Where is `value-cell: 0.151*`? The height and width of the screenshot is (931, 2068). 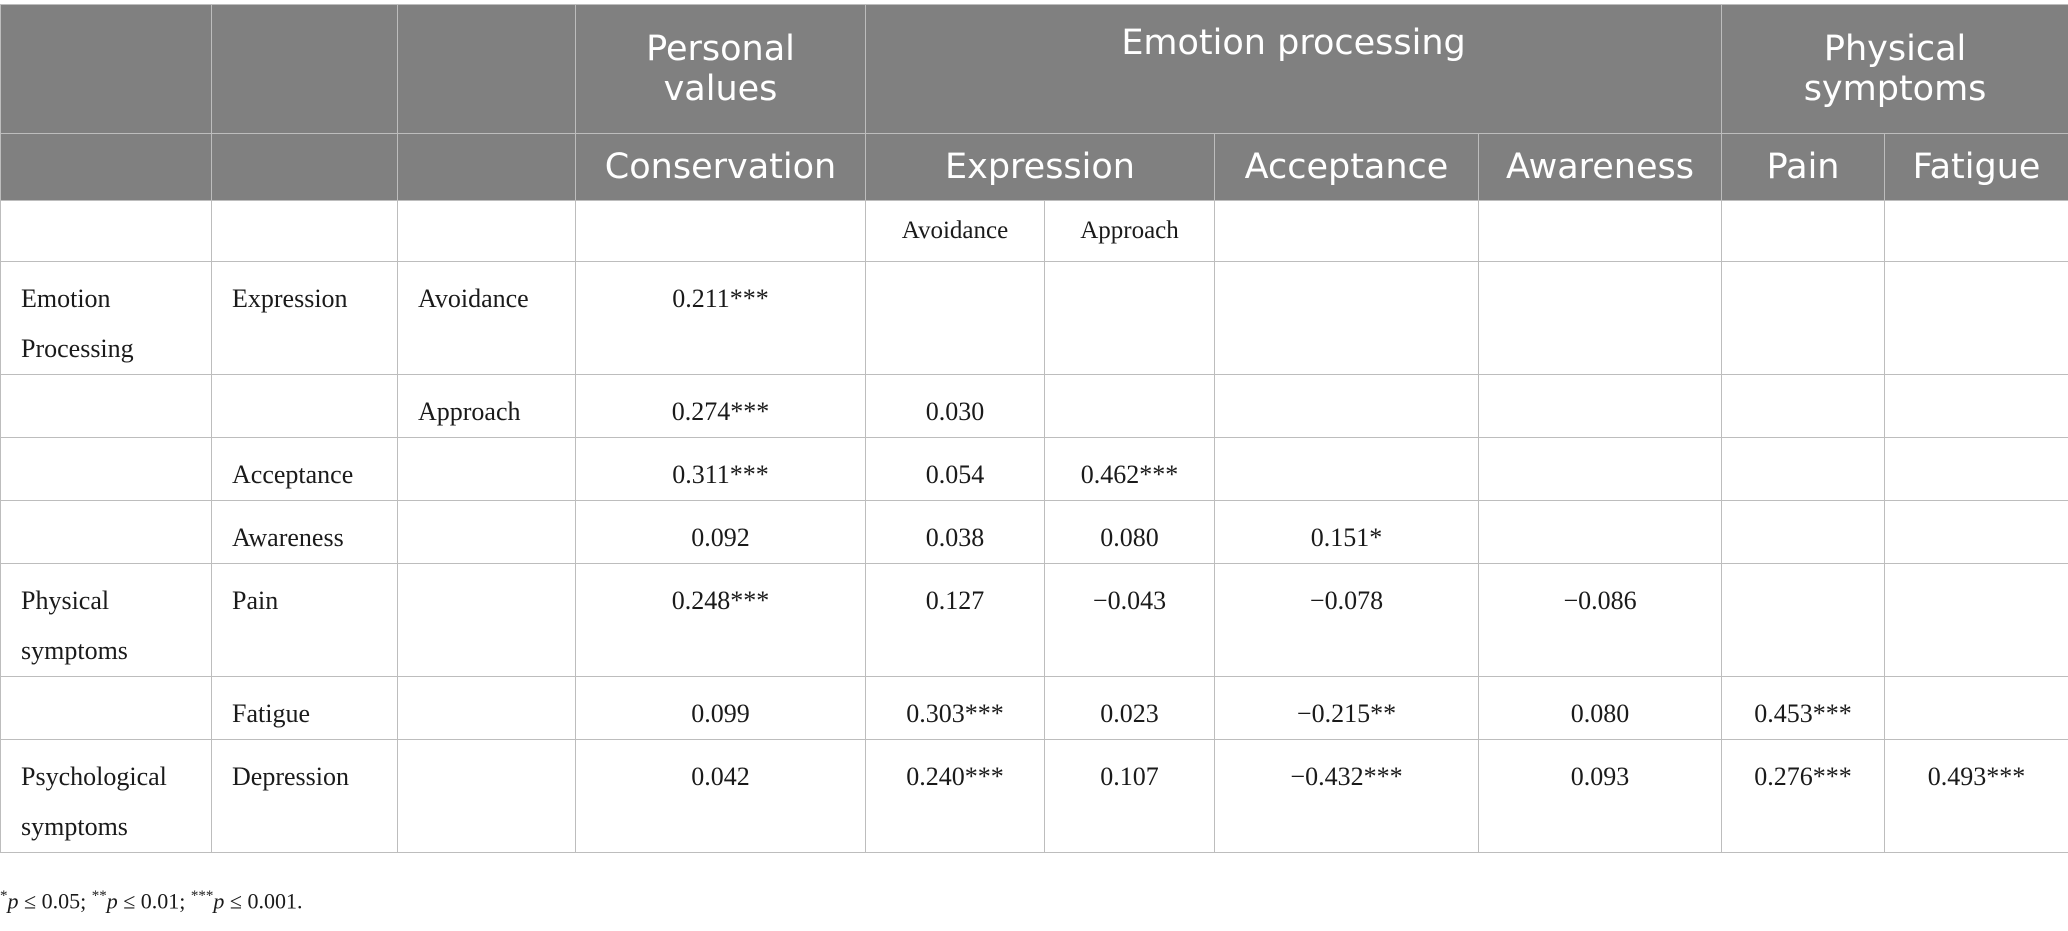
value-cell: 0.151* is located at coordinates (1346, 532).